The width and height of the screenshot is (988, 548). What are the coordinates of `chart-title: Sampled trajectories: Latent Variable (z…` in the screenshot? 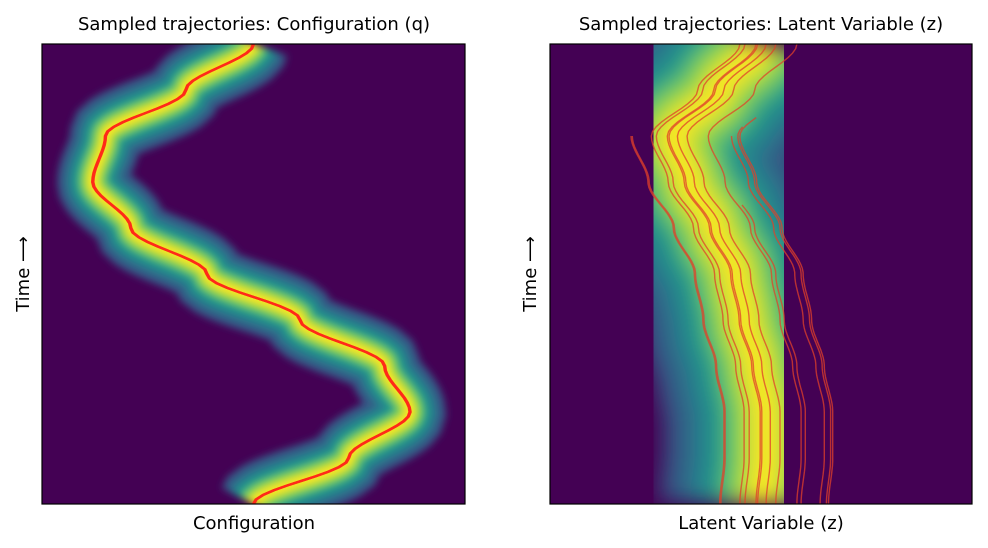 It's located at (761, 24).